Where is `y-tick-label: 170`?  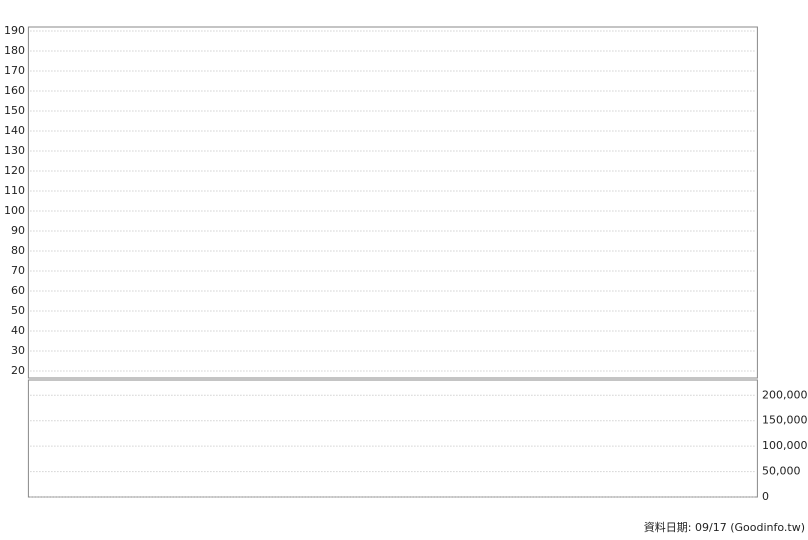 y-tick-label: 170 is located at coordinates (14, 70).